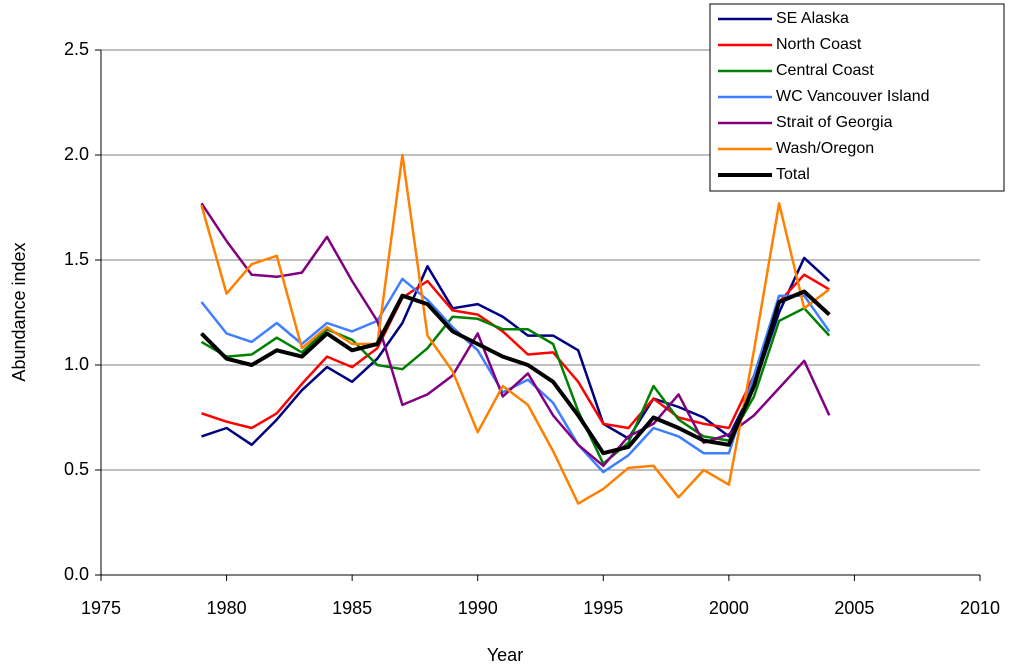  What do you see at coordinates (19, 311) in the screenshot?
I see `y-axis-label: Abundance index` at bounding box center [19, 311].